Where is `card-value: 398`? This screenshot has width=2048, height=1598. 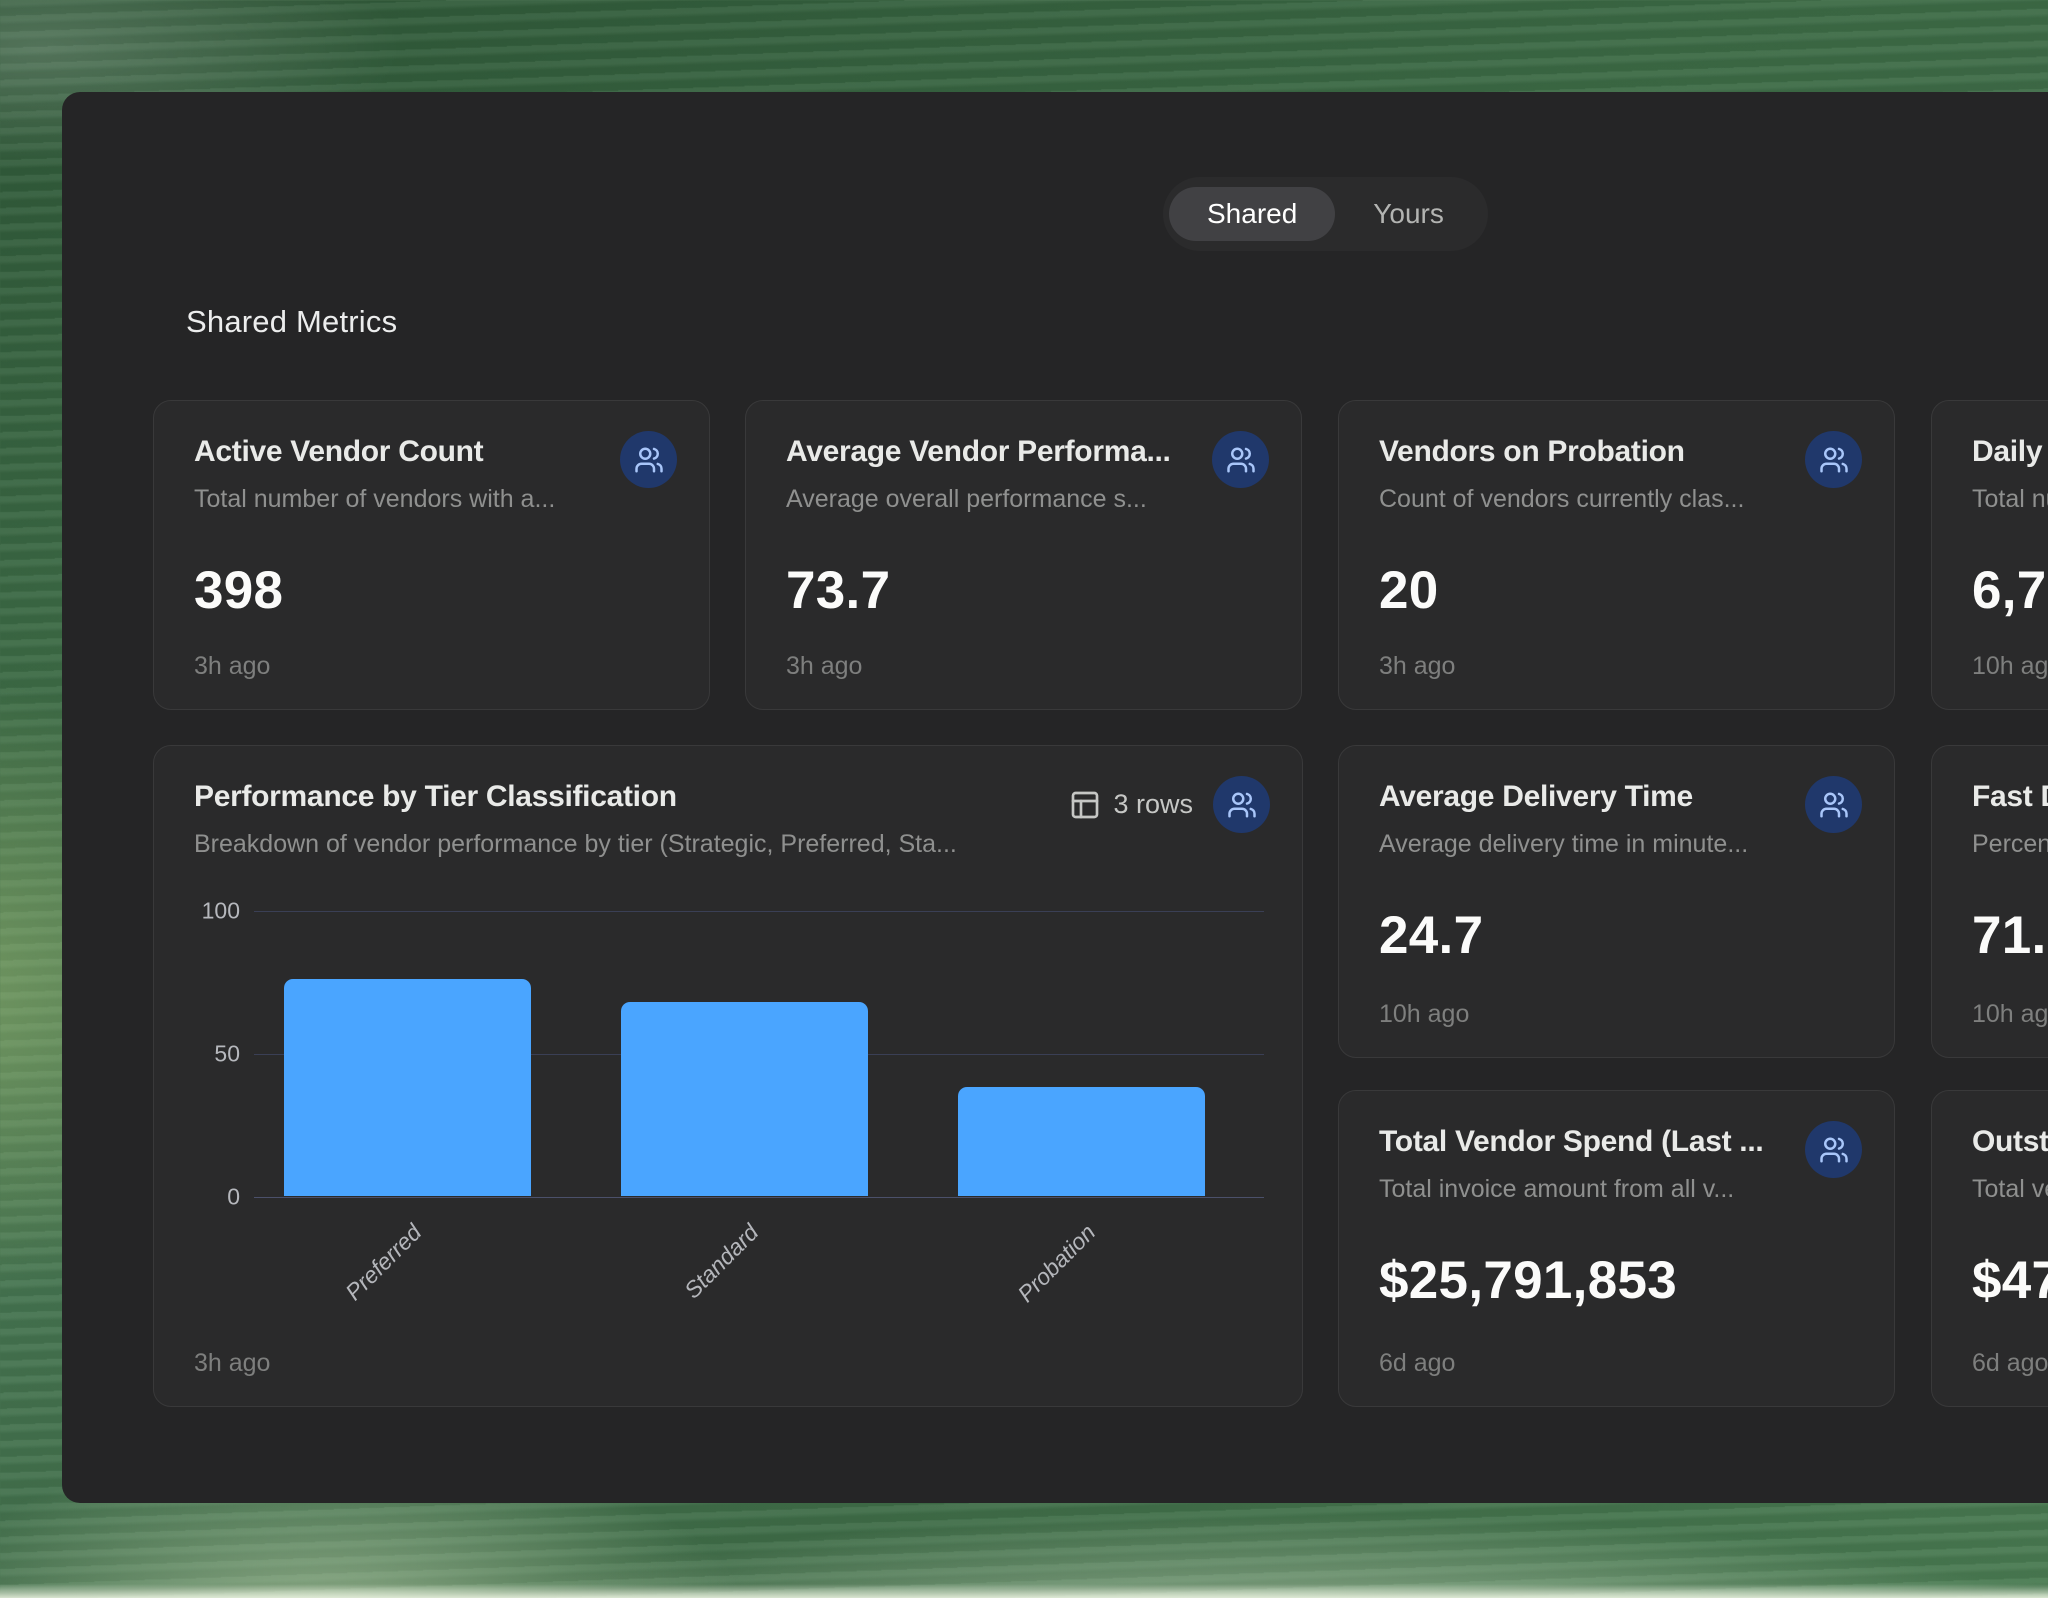 card-value: 398 is located at coordinates (239, 590).